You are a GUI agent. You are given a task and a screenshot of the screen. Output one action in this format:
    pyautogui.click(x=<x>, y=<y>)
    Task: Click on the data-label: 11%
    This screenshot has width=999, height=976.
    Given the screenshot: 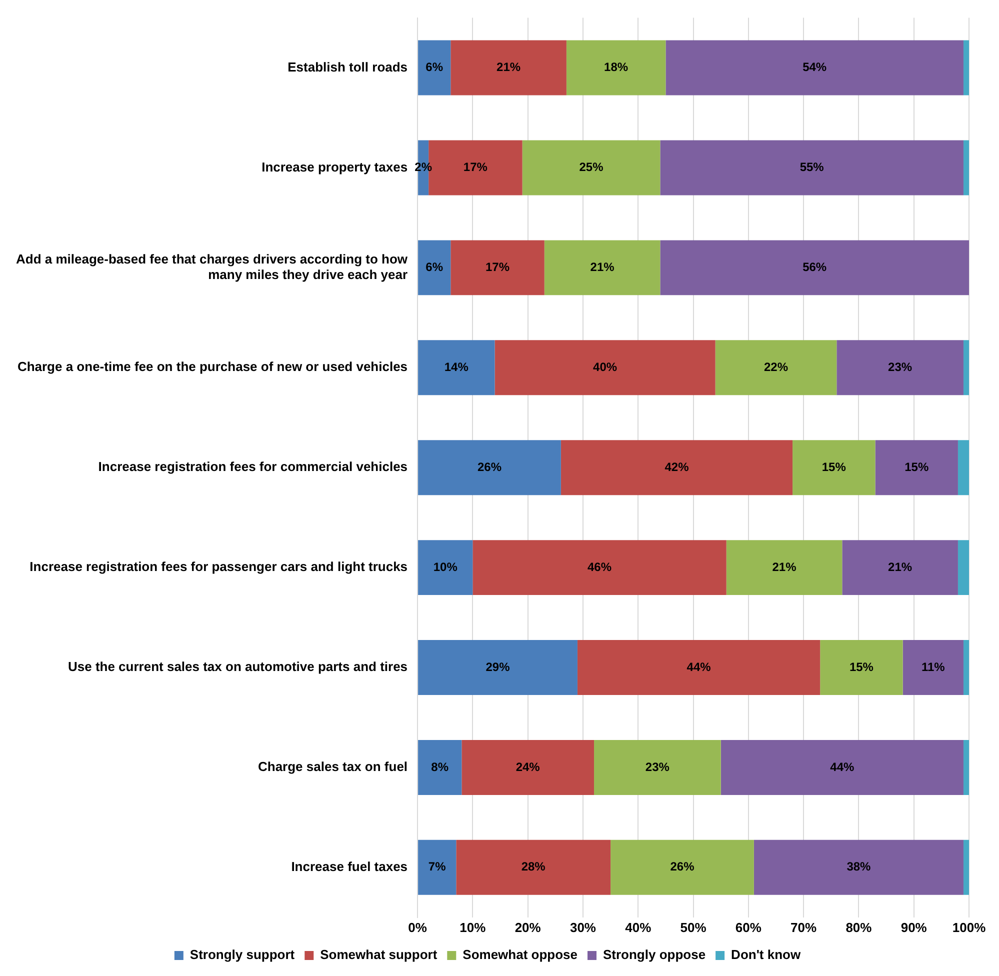 What is the action you would take?
    pyautogui.click(x=933, y=667)
    